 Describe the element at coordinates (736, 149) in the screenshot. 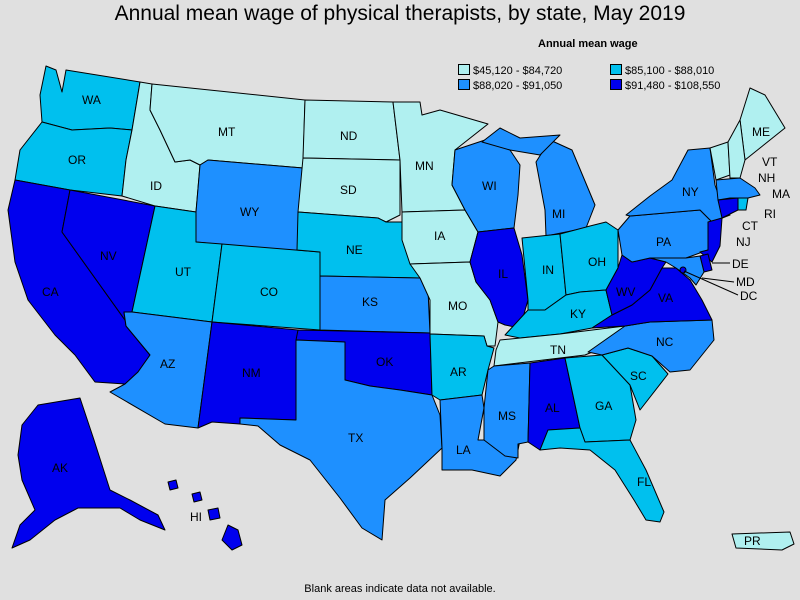

I see `state-NH` at that location.